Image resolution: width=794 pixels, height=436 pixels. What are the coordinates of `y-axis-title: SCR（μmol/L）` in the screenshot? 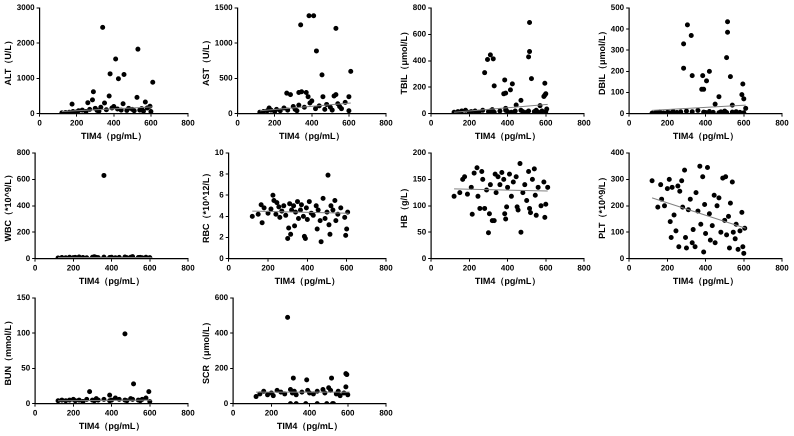 It's located at (205, 351).